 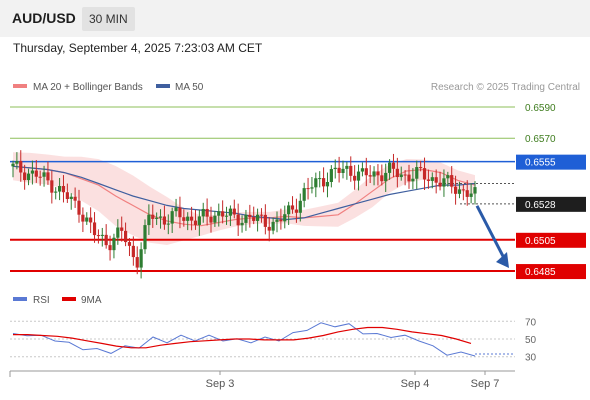 What do you see at coordinates (531, 340) in the screenshot?
I see `rsi-tick-label: 50` at bounding box center [531, 340].